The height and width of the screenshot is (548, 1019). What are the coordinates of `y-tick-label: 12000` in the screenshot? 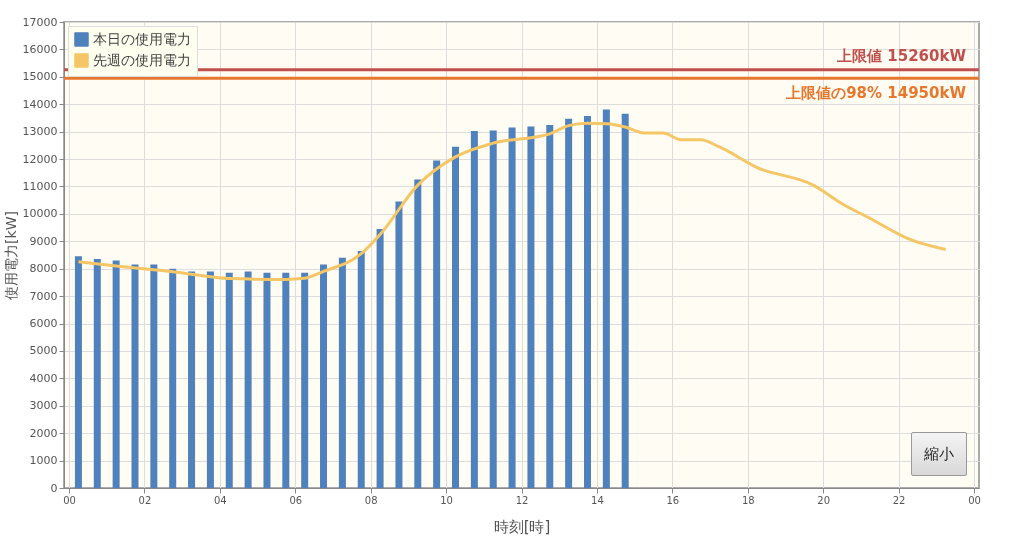 It's located at (40, 159).